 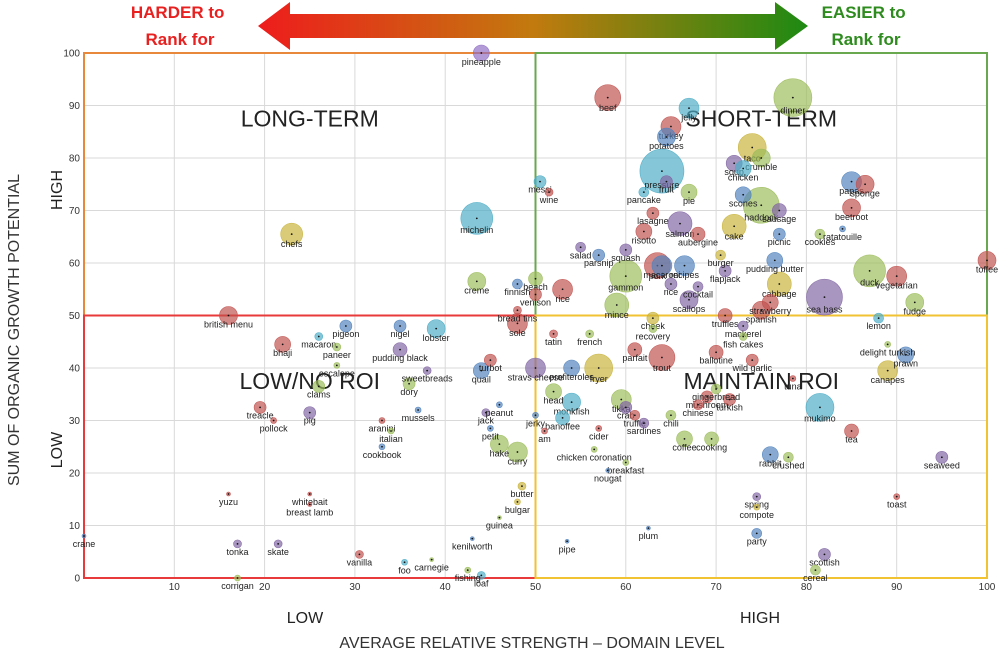 What do you see at coordinates (75, 474) in the screenshot?
I see `y-tick-label: 20` at bounding box center [75, 474].